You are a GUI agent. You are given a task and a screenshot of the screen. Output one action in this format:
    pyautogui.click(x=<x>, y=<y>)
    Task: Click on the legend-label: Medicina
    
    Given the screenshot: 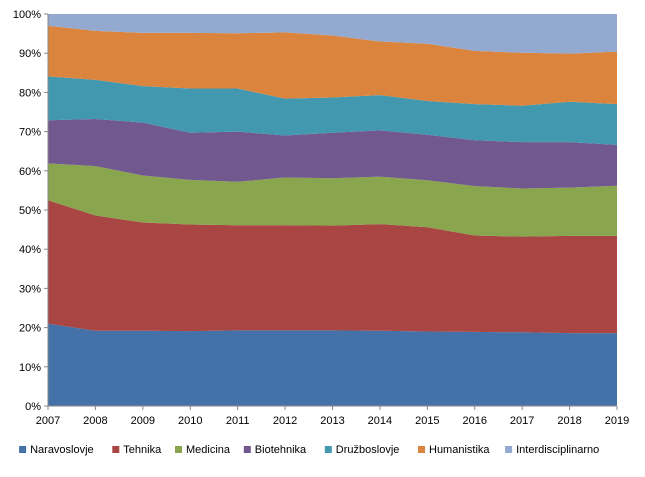 What is the action you would take?
    pyautogui.click(x=208, y=450)
    